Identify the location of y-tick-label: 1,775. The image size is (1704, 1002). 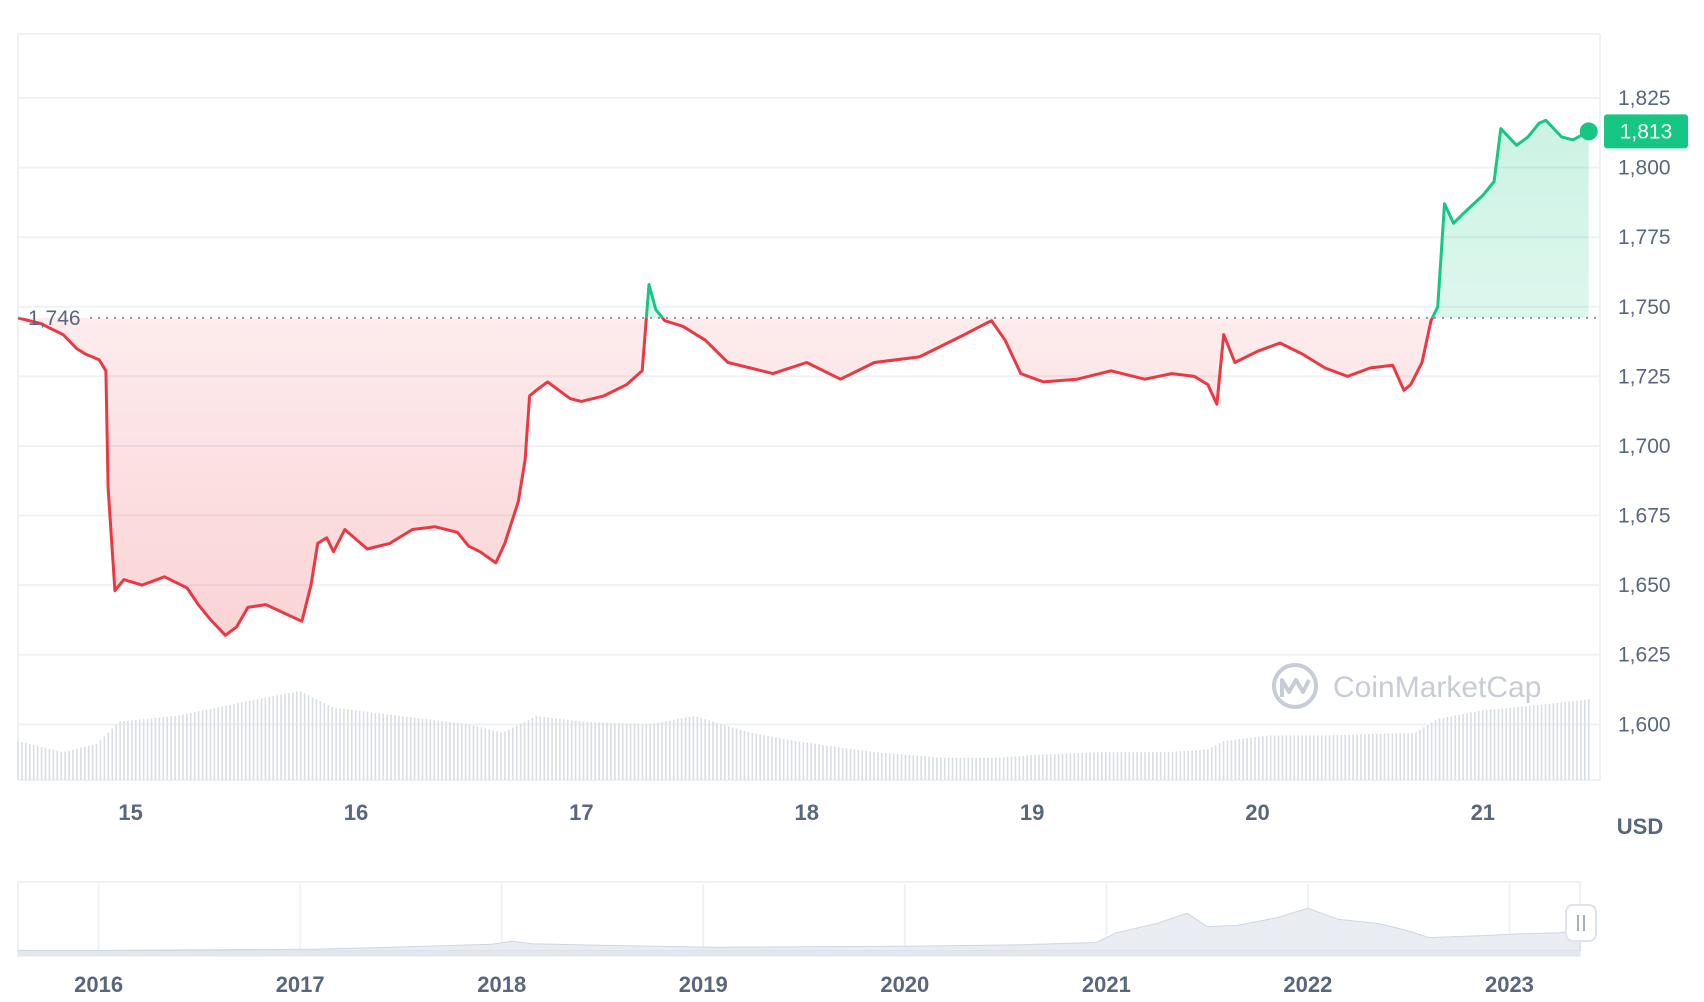
(1644, 237).